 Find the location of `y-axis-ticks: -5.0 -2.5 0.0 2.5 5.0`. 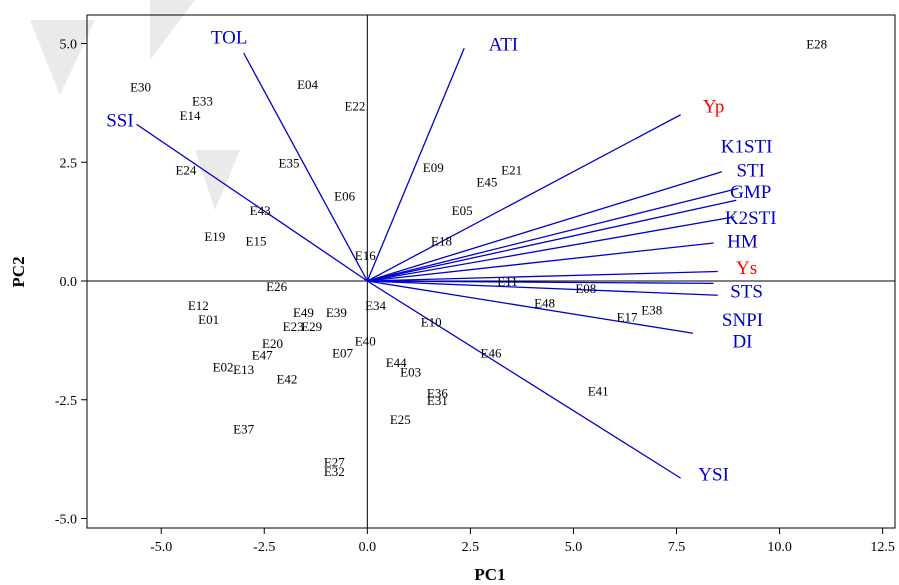

y-axis-ticks: -5.0 -2.5 0.0 2.5 5.0 is located at coordinates (71, 283).